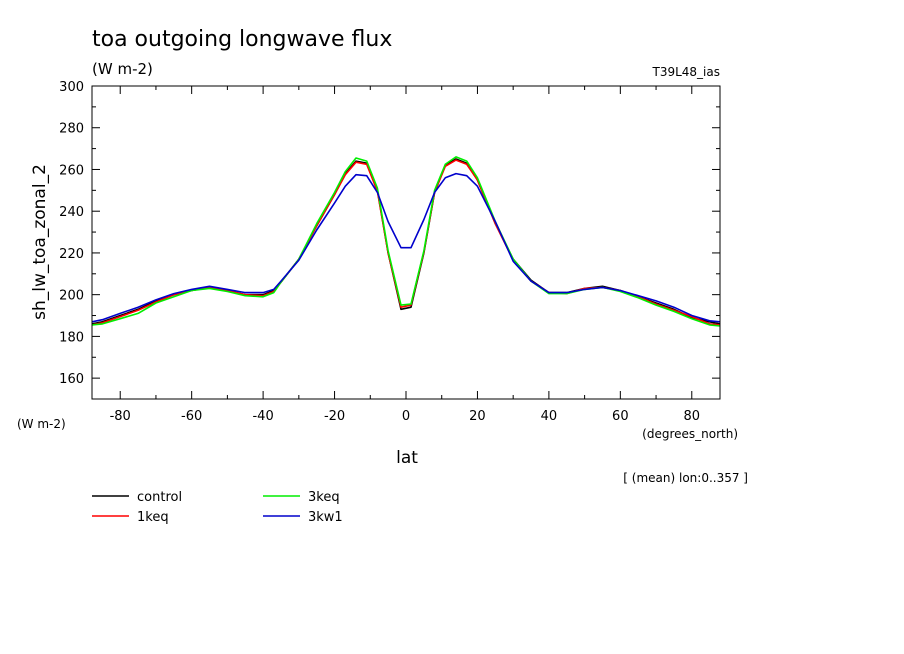 The width and height of the screenshot is (904, 654). What do you see at coordinates (71, 170) in the screenshot?
I see `y-tick-label: 260` at bounding box center [71, 170].